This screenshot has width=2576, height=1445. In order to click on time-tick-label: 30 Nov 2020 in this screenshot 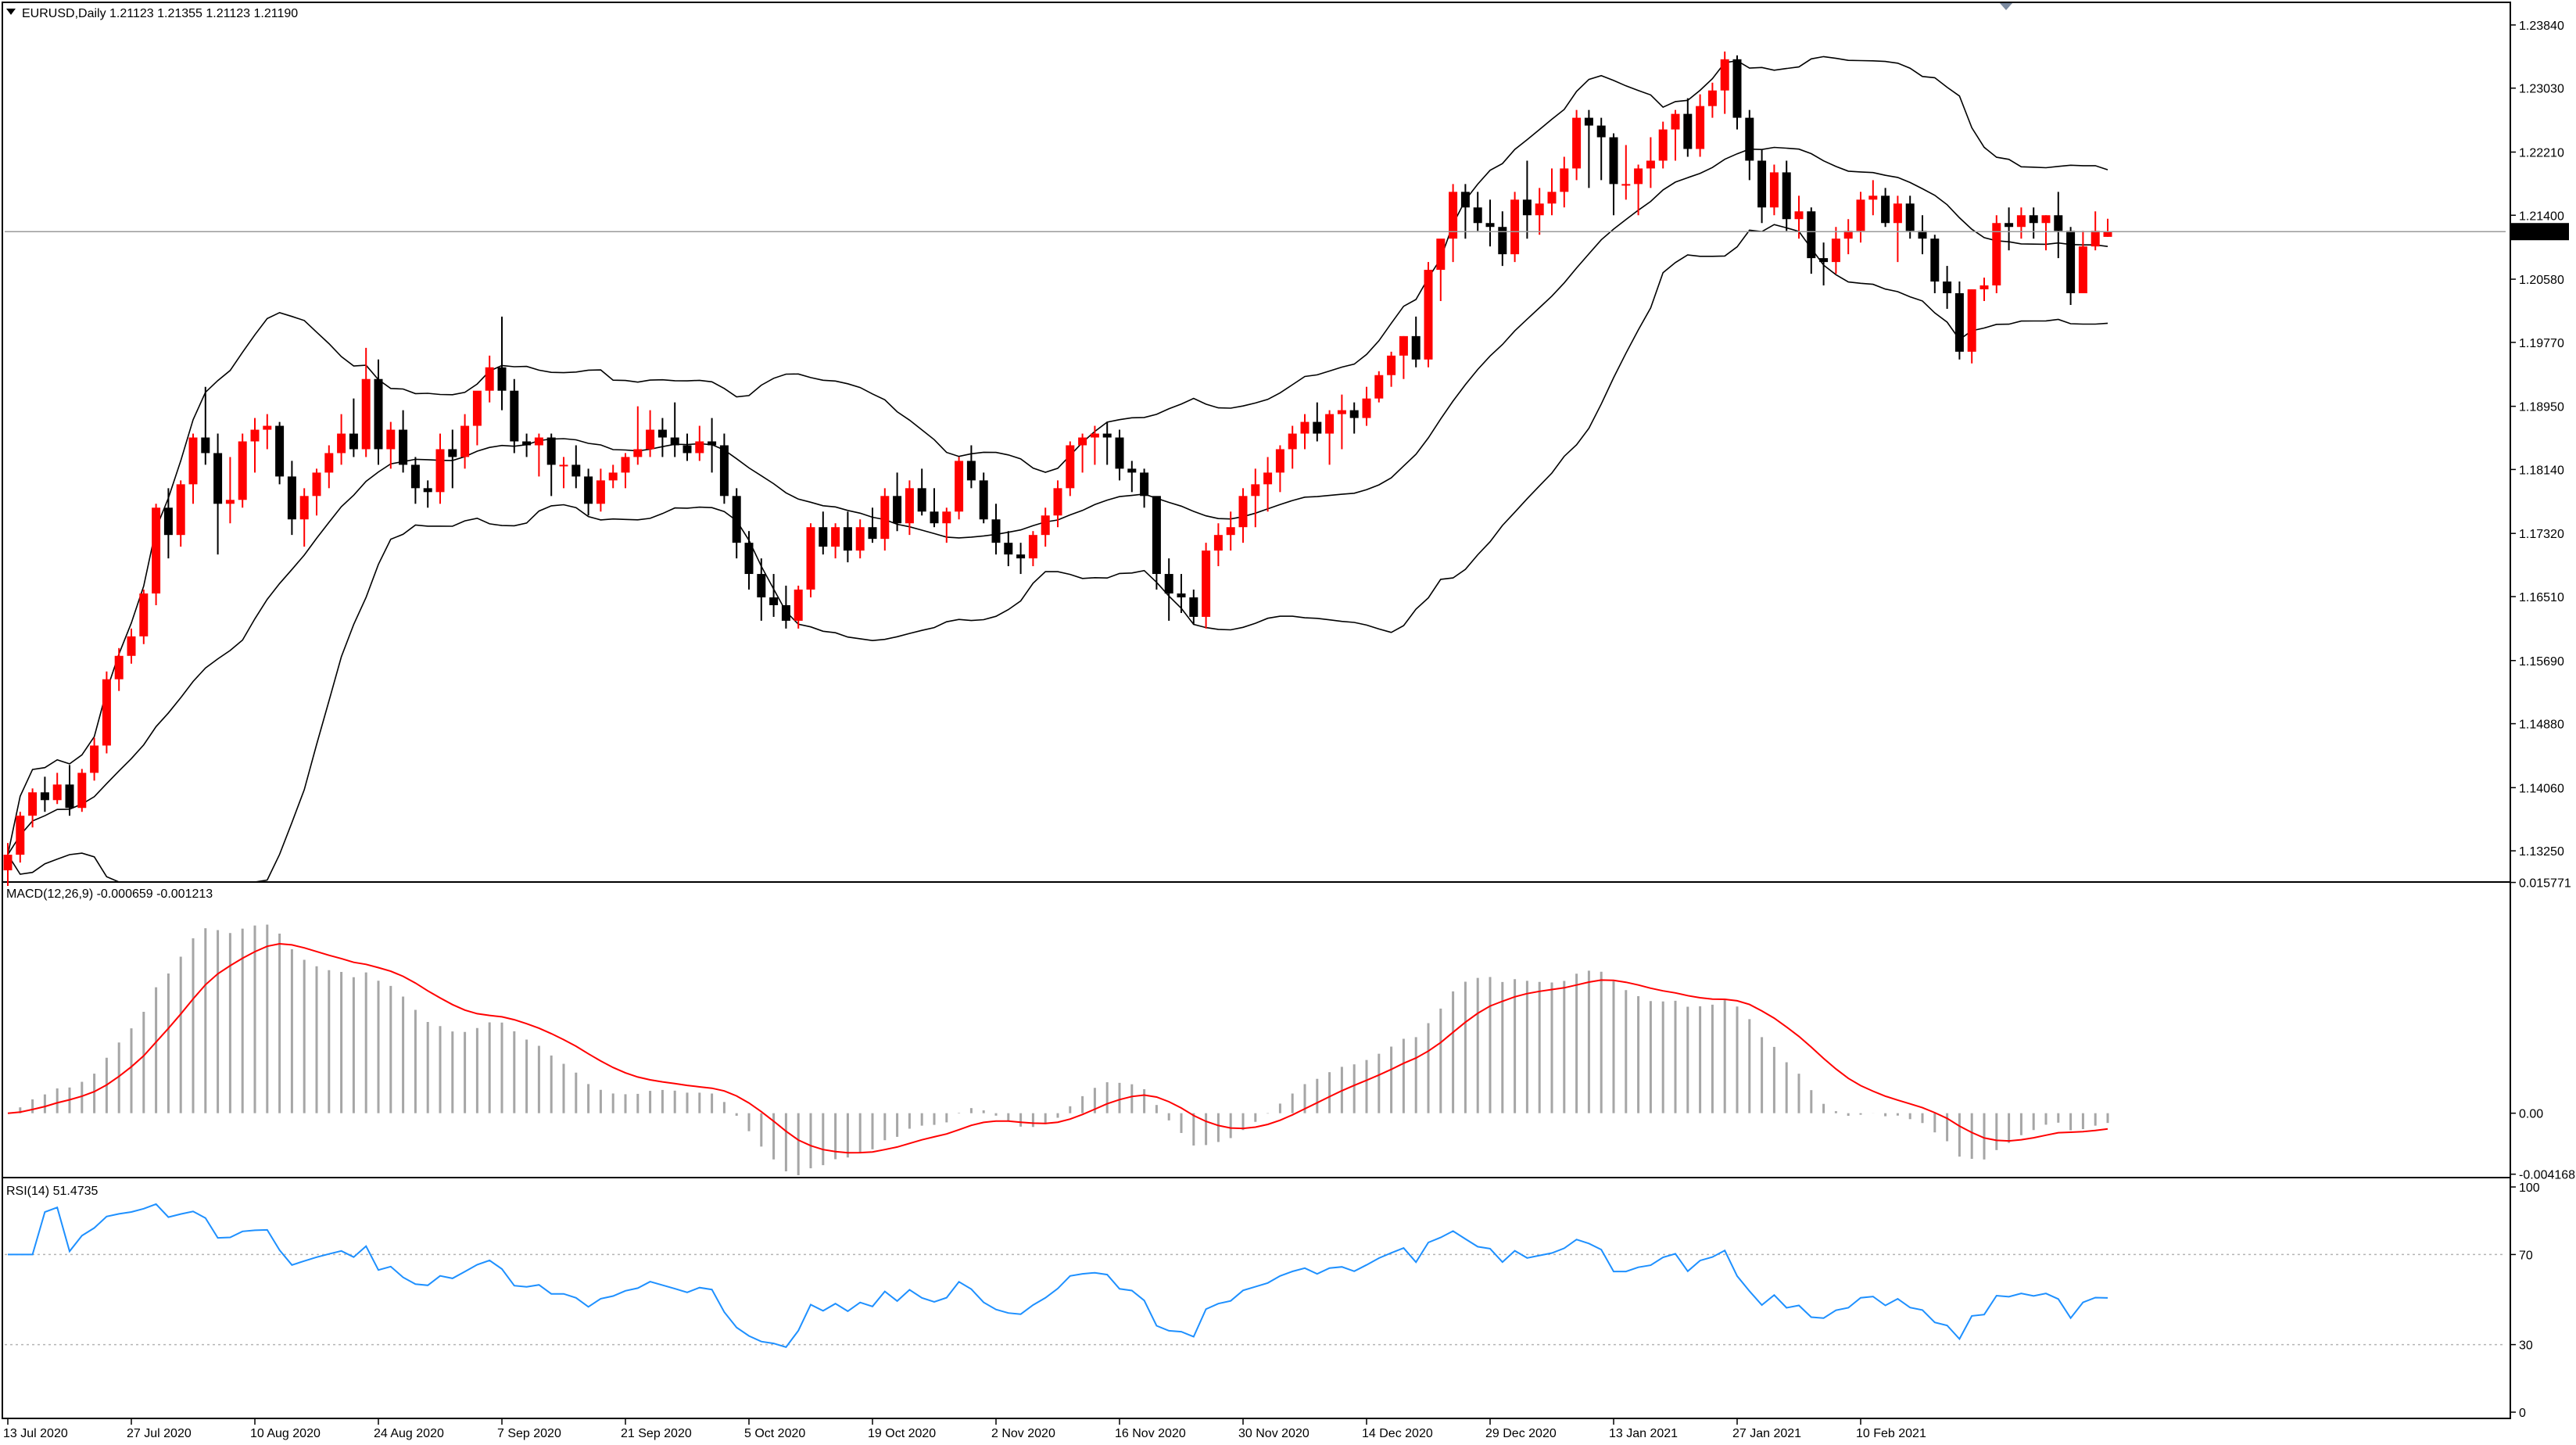, I will do `click(1273, 1433)`.